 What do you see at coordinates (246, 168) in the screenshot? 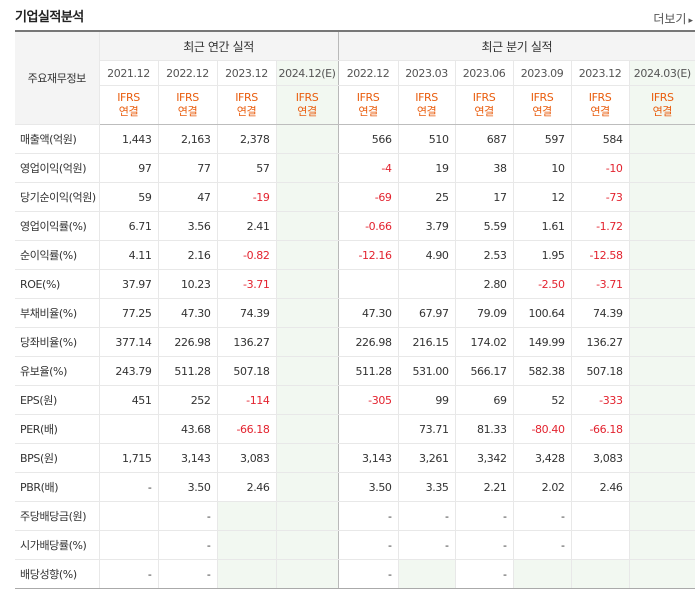
I see `table-cell: 57` at bounding box center [246, 168].